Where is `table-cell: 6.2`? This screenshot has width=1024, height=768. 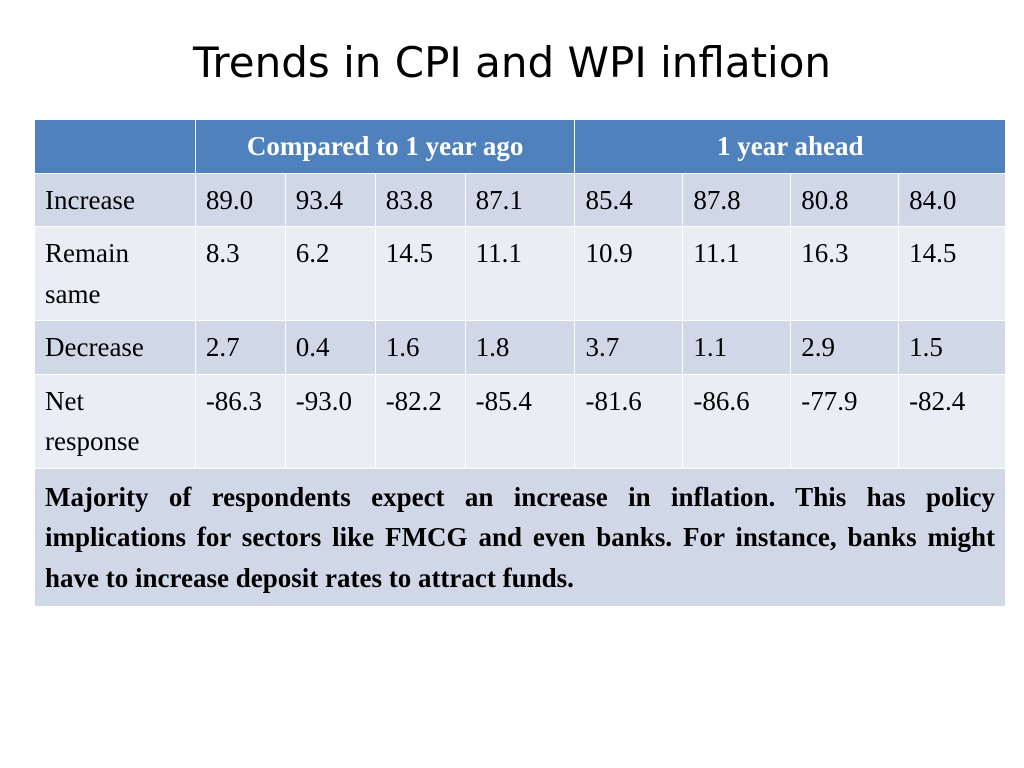
table-cell: 6.2 is located at coordinates (330, 273).